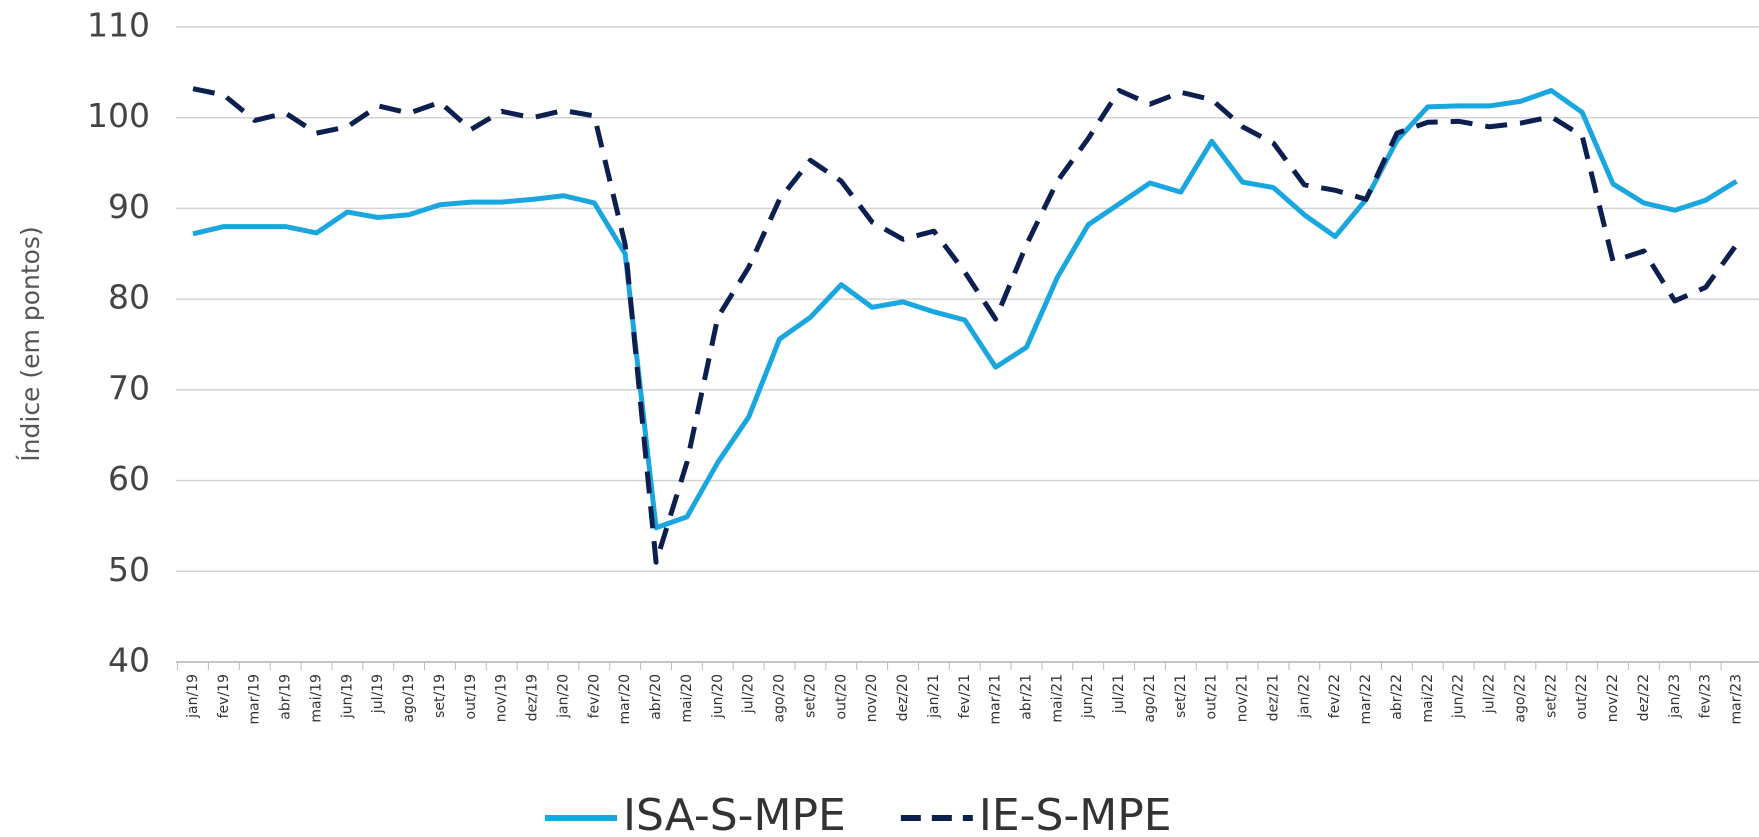  I want to click on x-tick-label: out/22, so click(1582, 696).